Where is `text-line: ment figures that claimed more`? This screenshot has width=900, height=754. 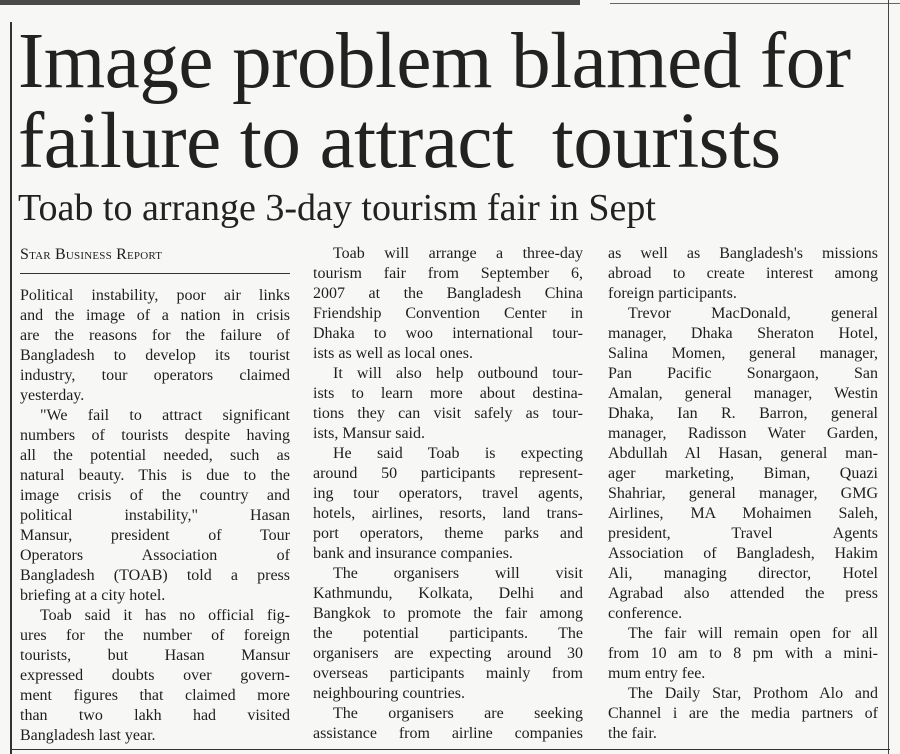 text-line: ment figures that claimed more is located at coordinates (155, 695).